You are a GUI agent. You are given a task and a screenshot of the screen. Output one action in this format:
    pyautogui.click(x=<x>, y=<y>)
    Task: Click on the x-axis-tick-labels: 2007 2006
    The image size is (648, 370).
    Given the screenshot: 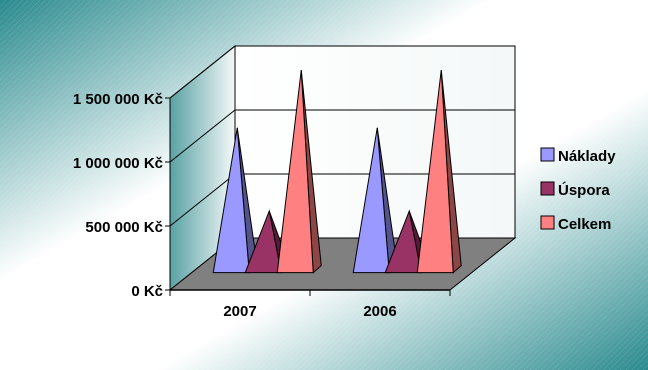 What is the action you would take?
    pyautogui.click(x=309, y=311)
    